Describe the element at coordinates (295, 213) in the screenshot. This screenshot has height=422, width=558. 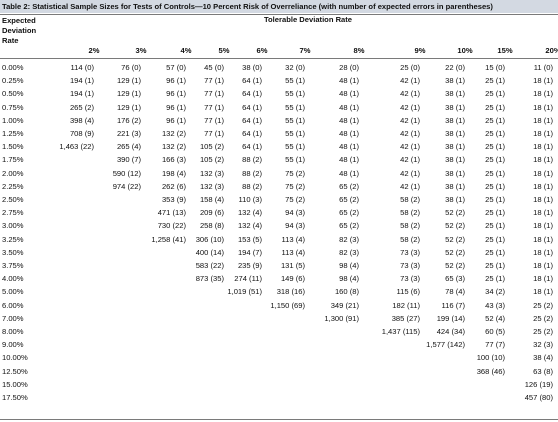
I see `sample-size-cell: 94 (3)` at that location.